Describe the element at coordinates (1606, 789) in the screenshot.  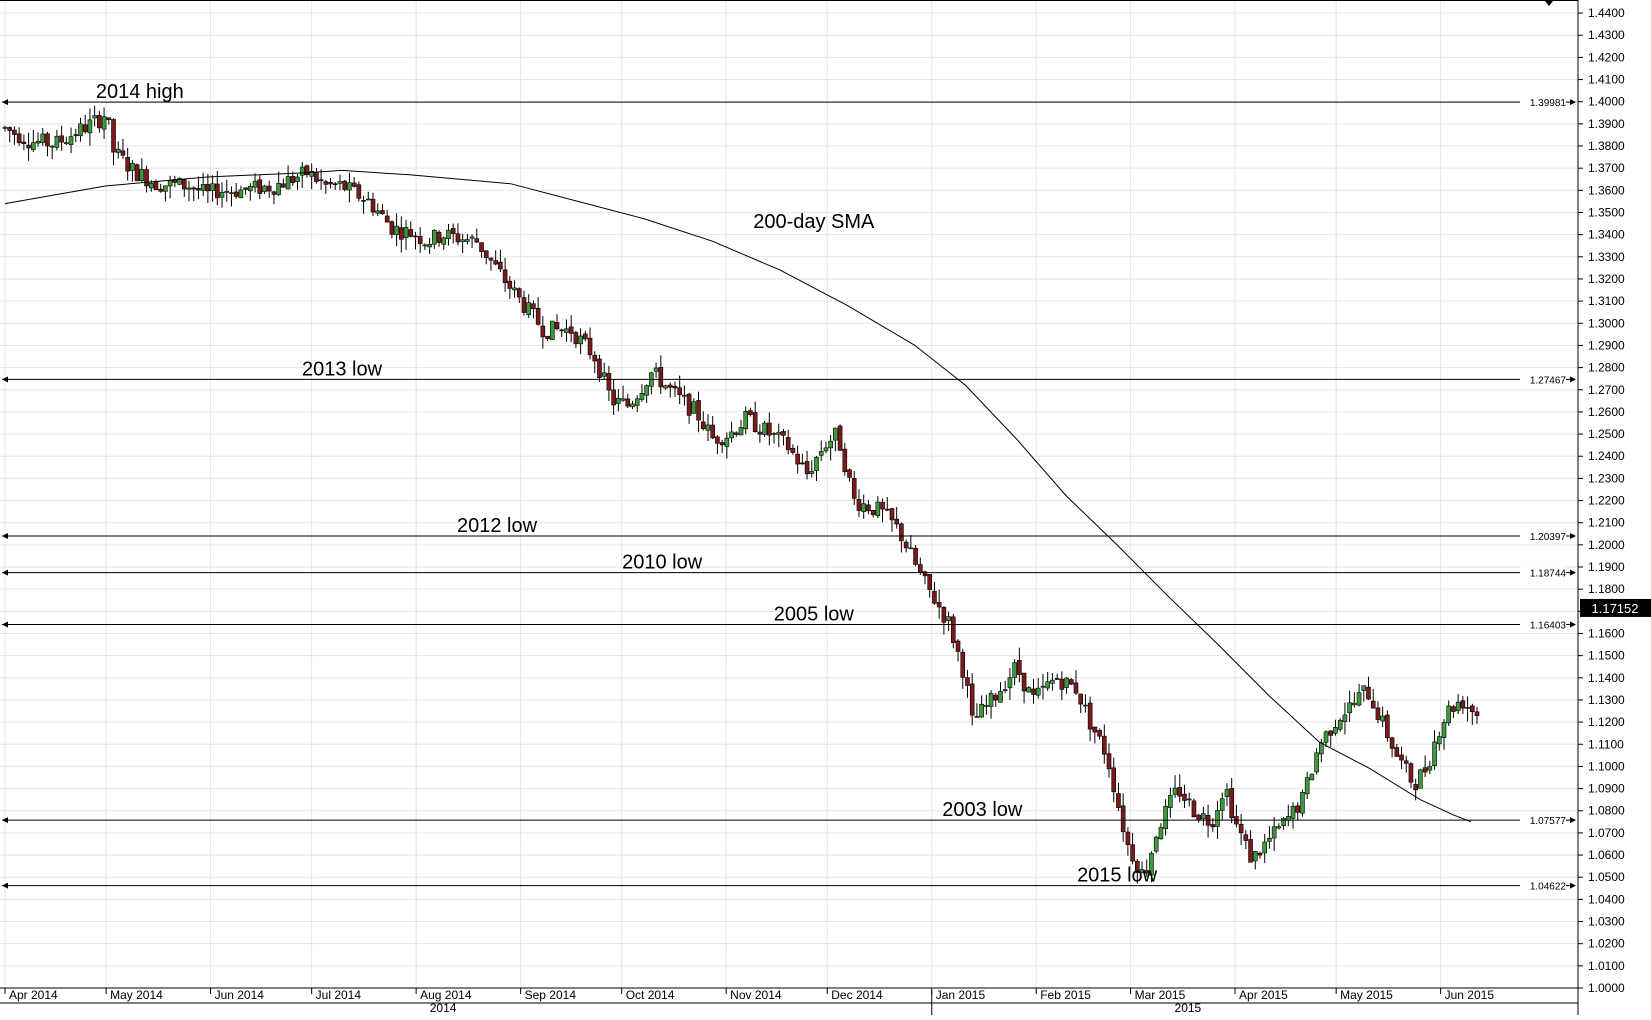
I see `y-tick-label: 1.0900` at that location.